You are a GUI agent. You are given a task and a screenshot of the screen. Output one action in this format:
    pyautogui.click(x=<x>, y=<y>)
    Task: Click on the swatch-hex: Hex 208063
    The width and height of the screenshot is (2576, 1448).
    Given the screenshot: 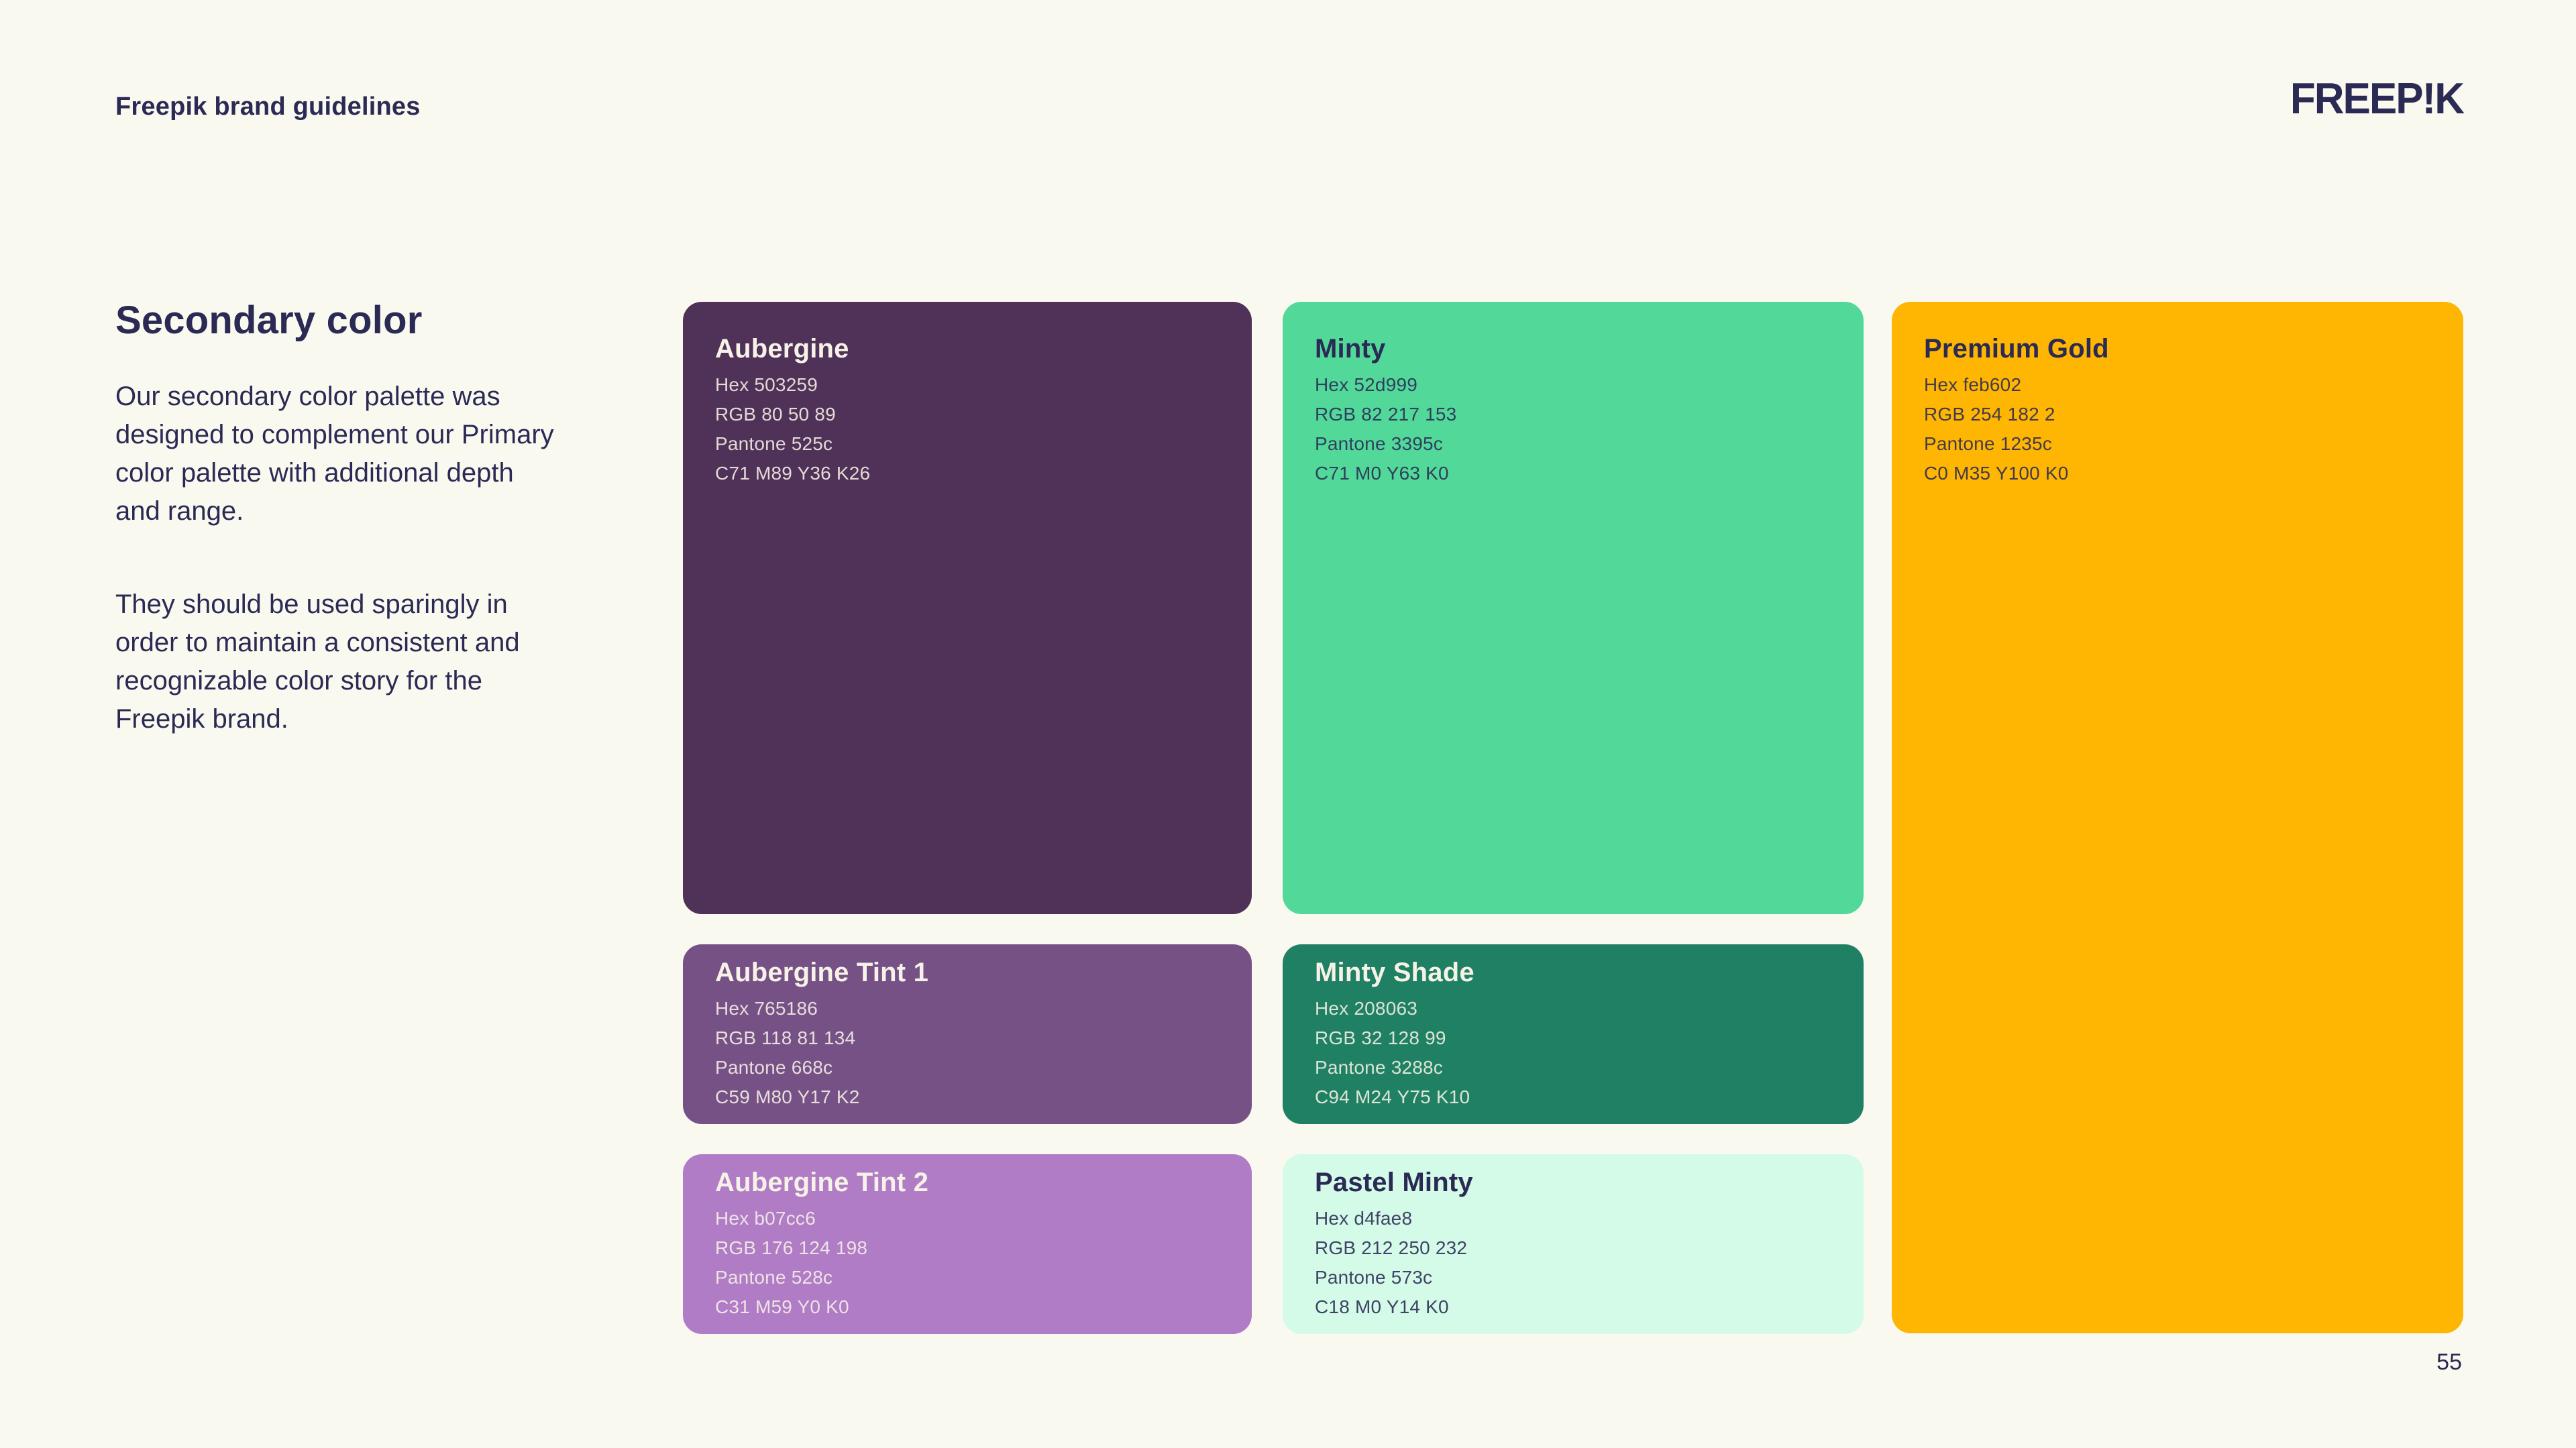 What is the action you would take?
    pyautogui.click(x=1366, y=1008)
    